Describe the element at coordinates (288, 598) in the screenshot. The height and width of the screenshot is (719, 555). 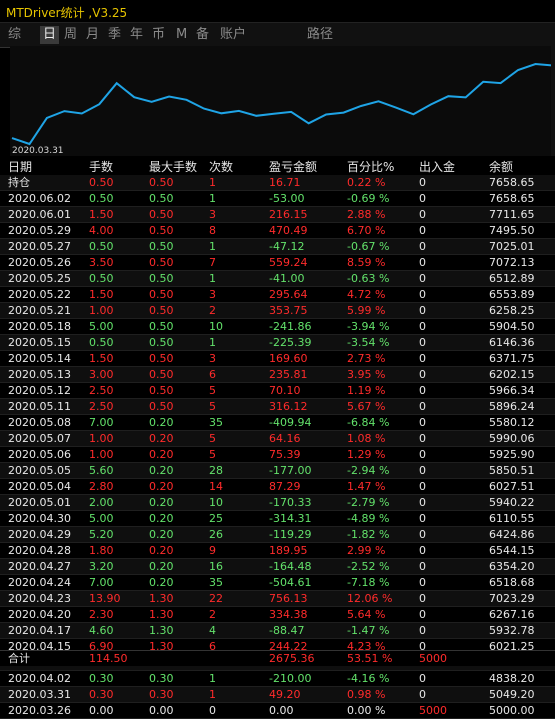
I see `cell-pnl: 756.13` at that location.